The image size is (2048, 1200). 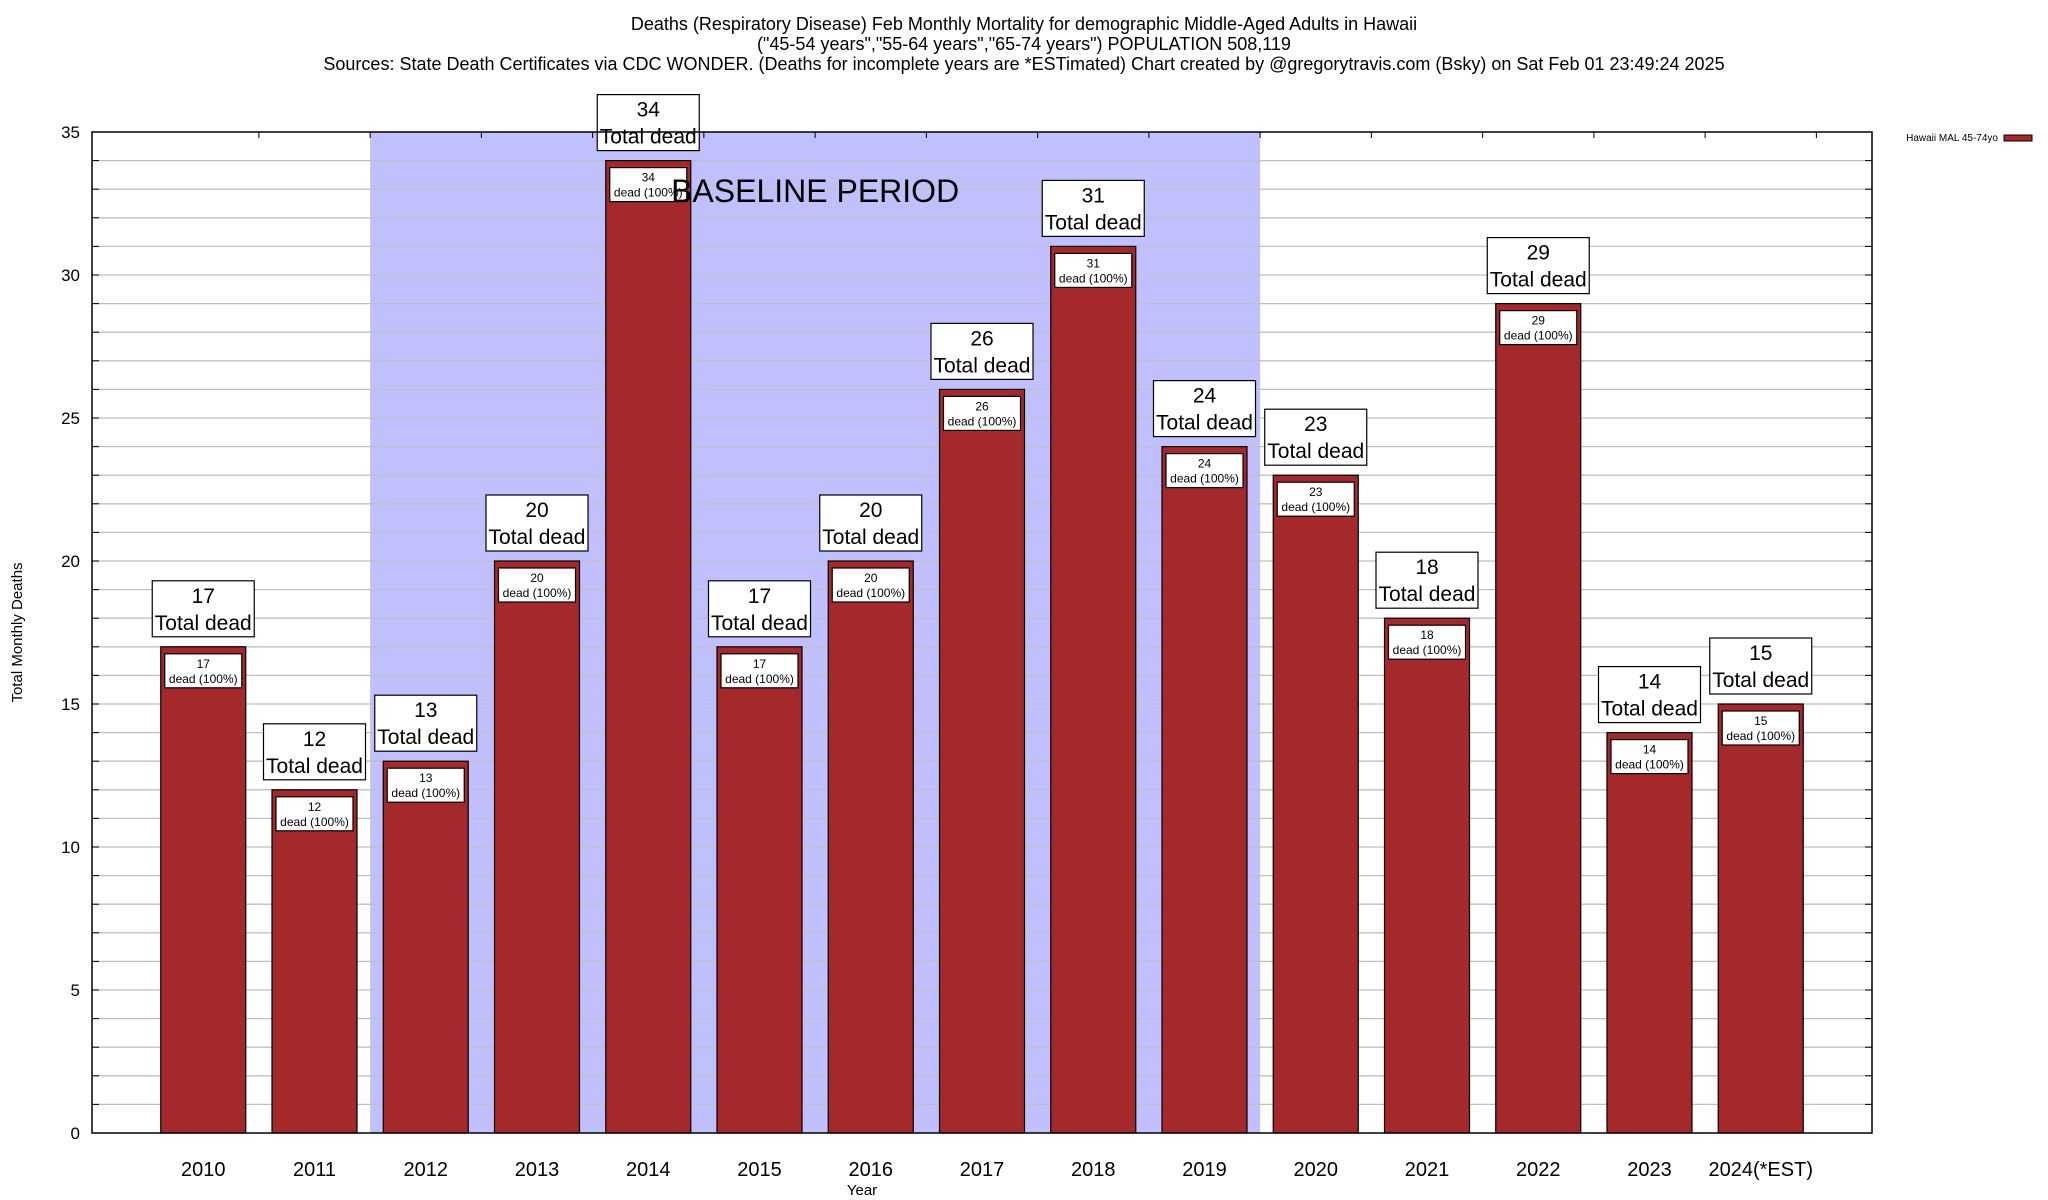 I want to click on bar-inner-value: 24, so click(x=1205, y=464).